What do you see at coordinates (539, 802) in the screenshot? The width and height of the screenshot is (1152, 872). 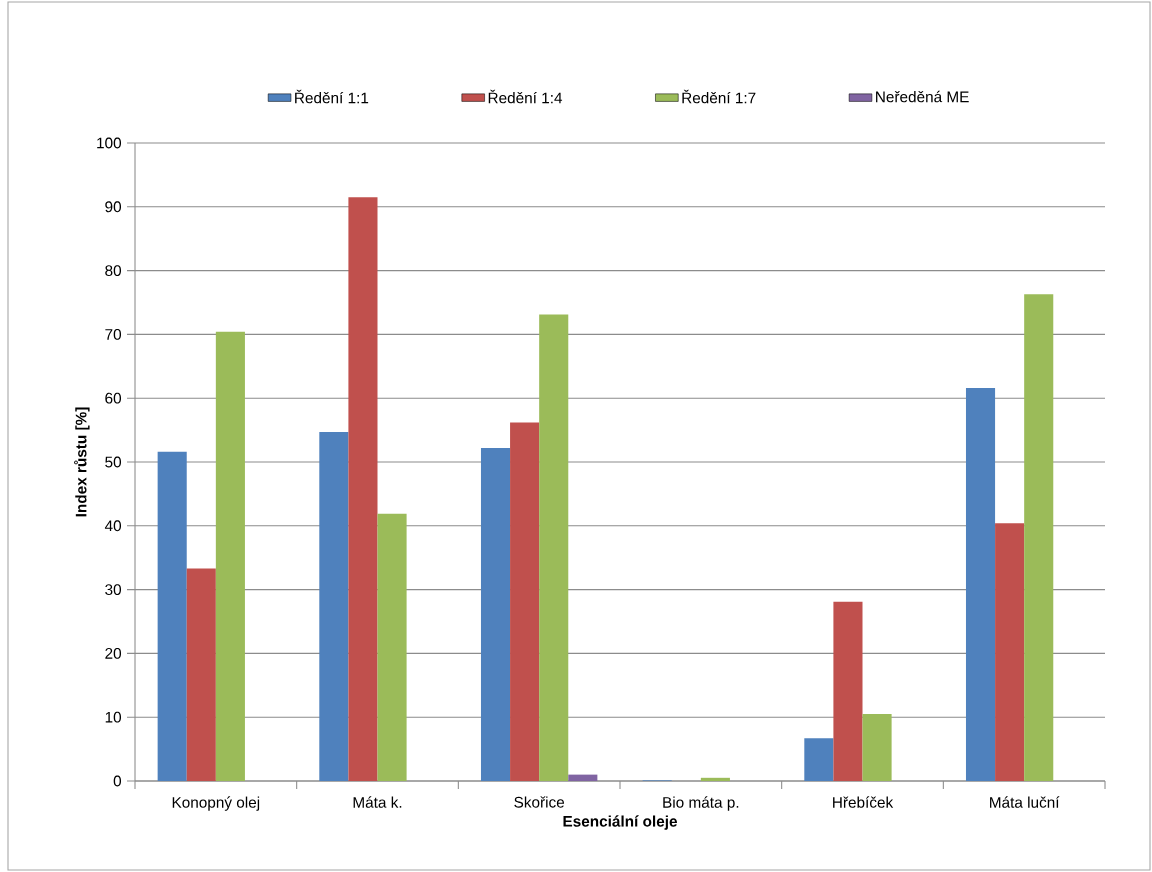 I see `x-tick-label: Skořice` at bounding box center [539, 802].